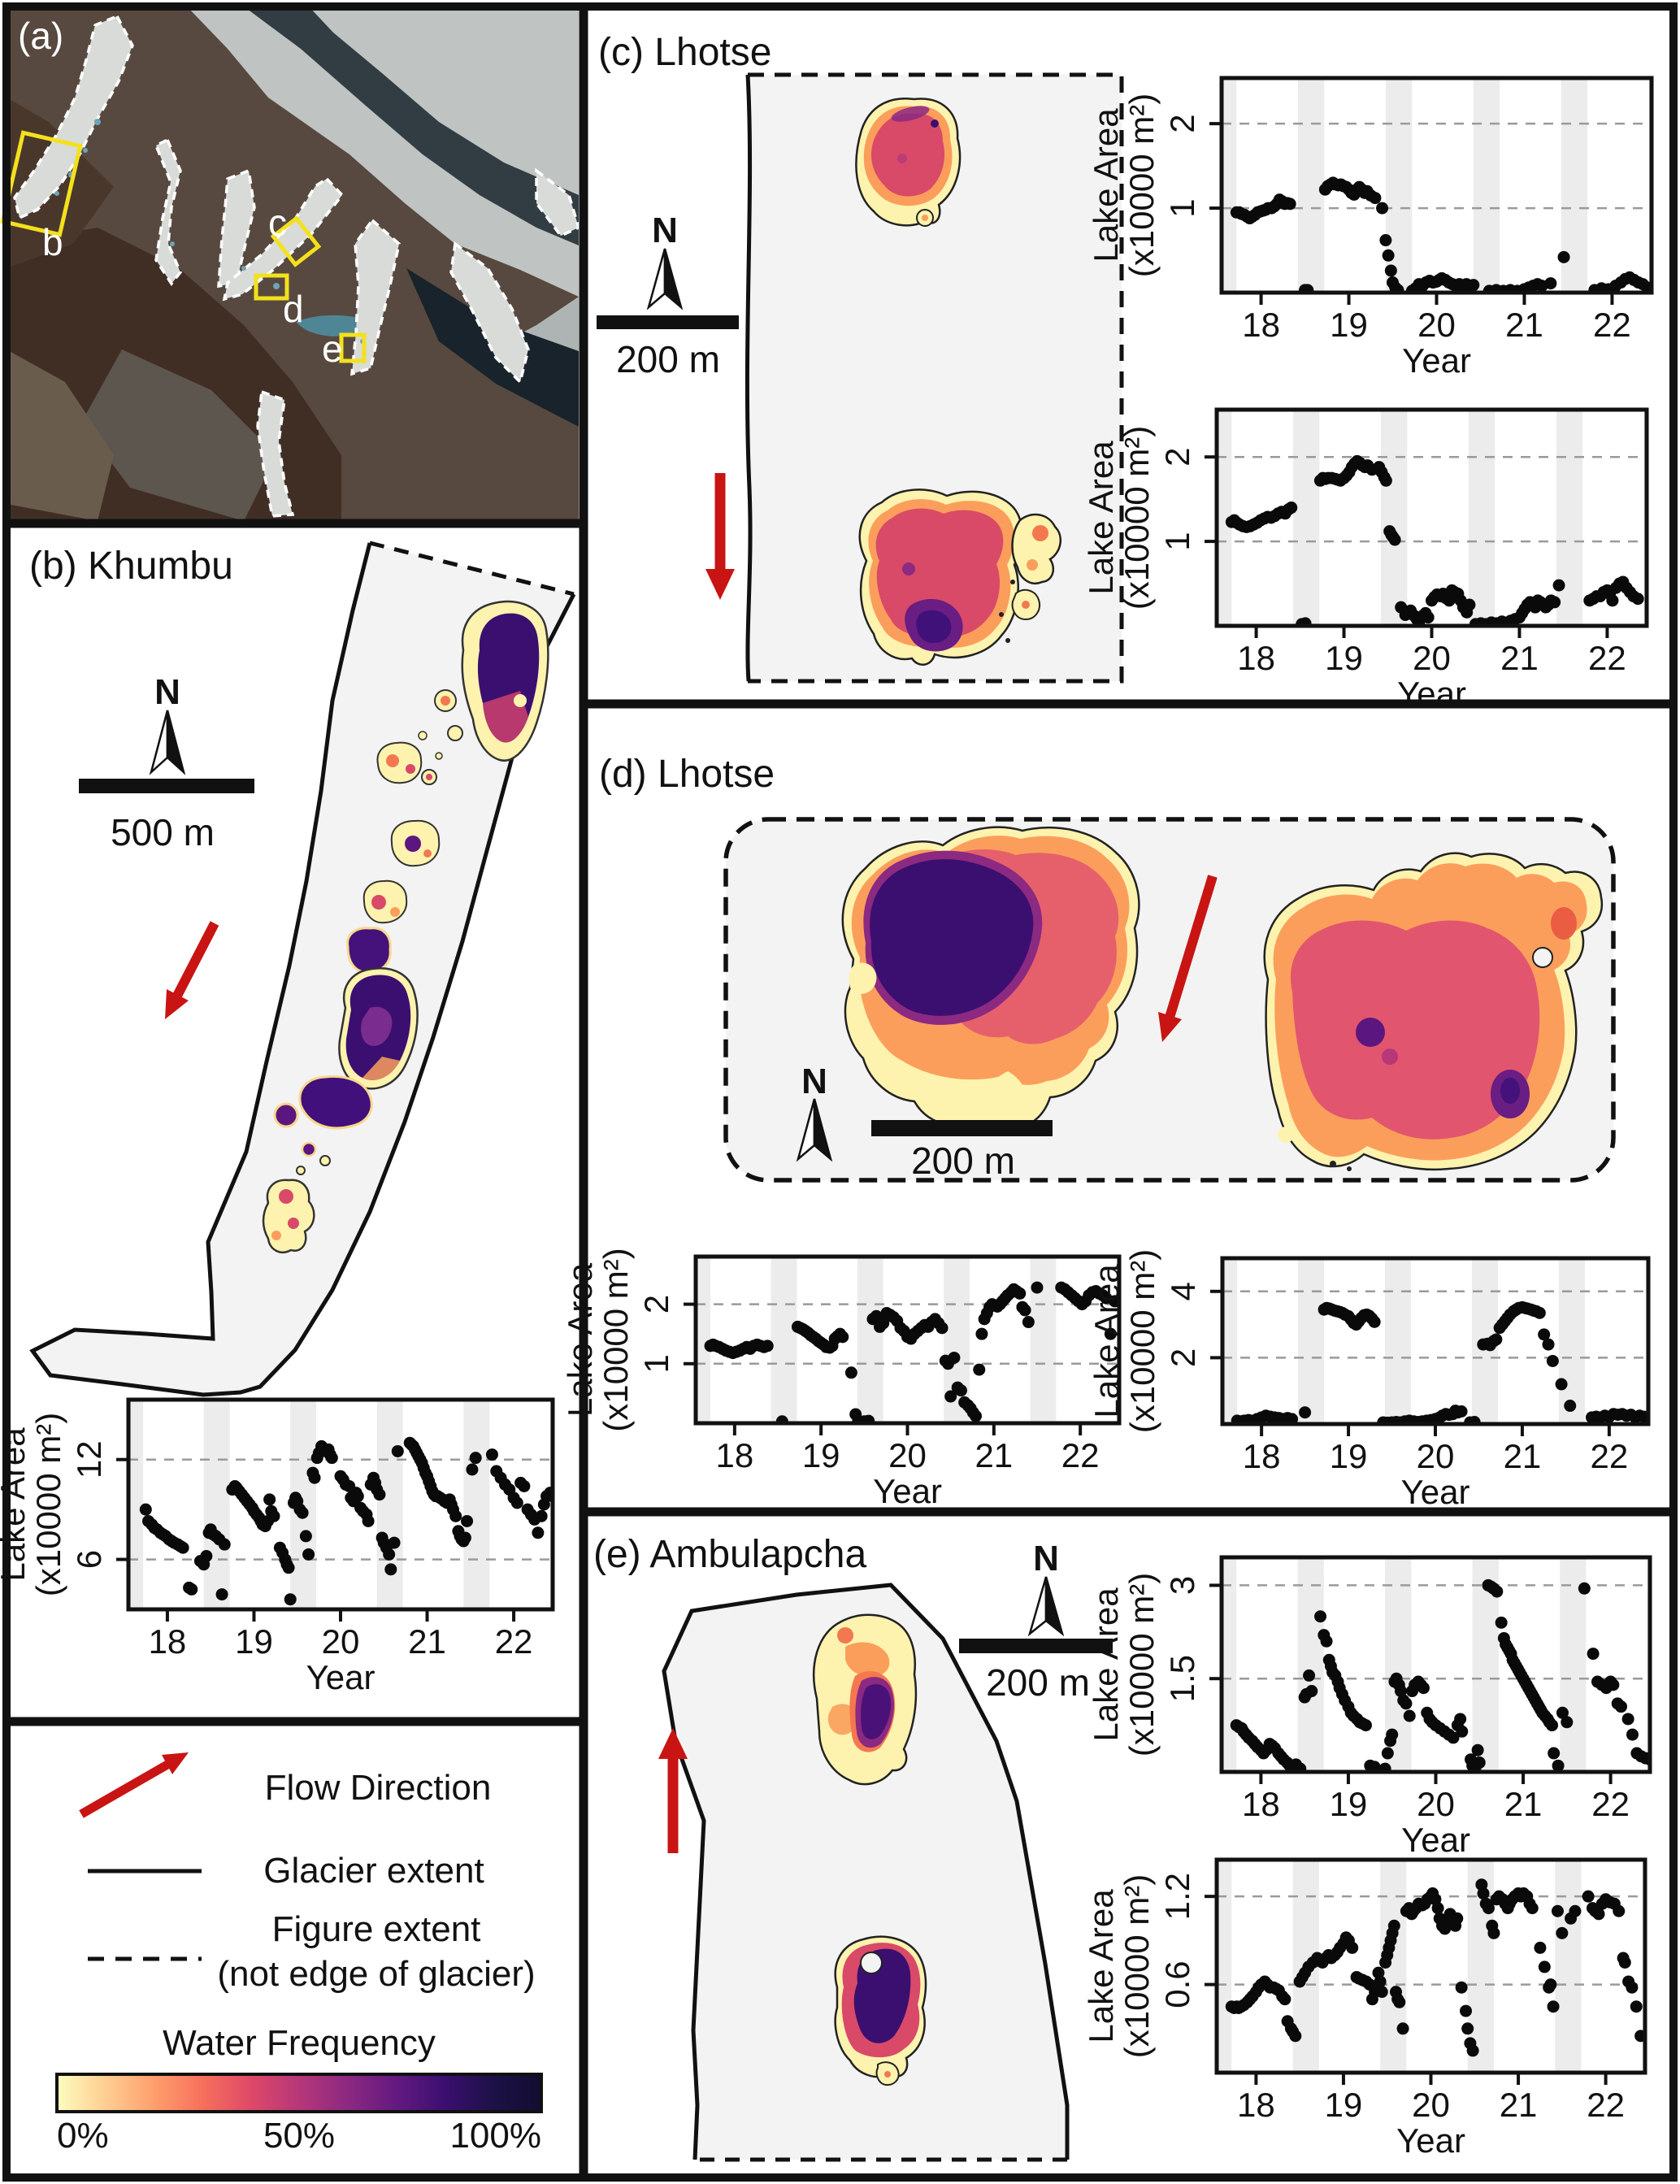 This screenshot has height=2184, width=1680. Describe the element at coordinates (1192, 1639) in the screenshot. I see `y-axis: 1.53` at that location.